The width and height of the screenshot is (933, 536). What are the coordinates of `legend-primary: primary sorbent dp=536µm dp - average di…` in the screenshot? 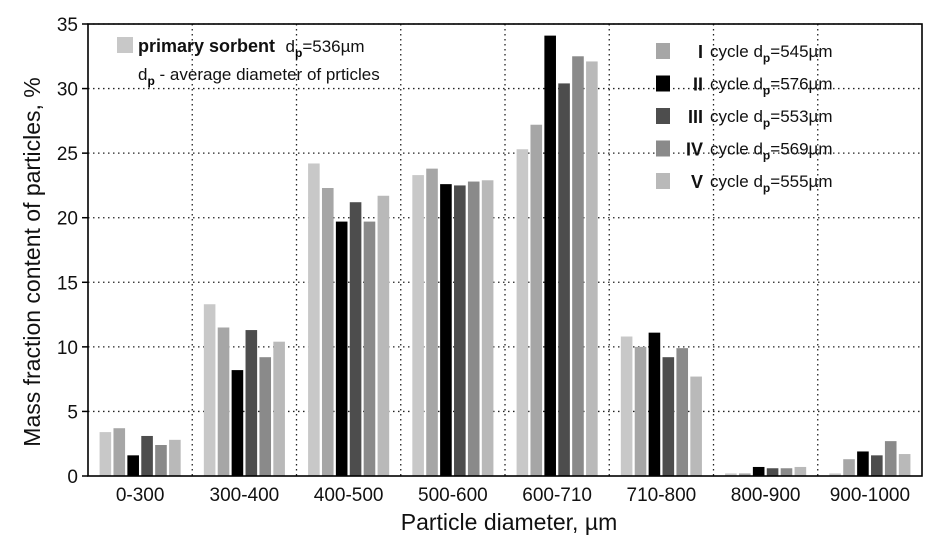 It's located at (248, 62).